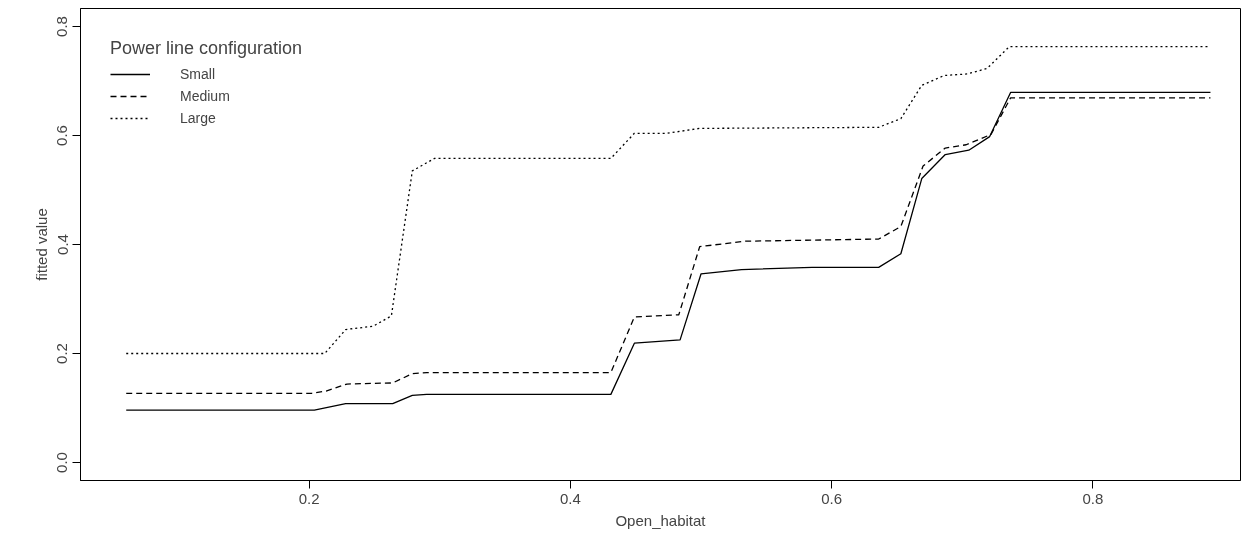 The width and height of the screenshot is (1258, 557). What do you see at coordinates (41, 244) in the screenshot?
I see `y-axis-title: fitted value` at bounding box center [41, 244].